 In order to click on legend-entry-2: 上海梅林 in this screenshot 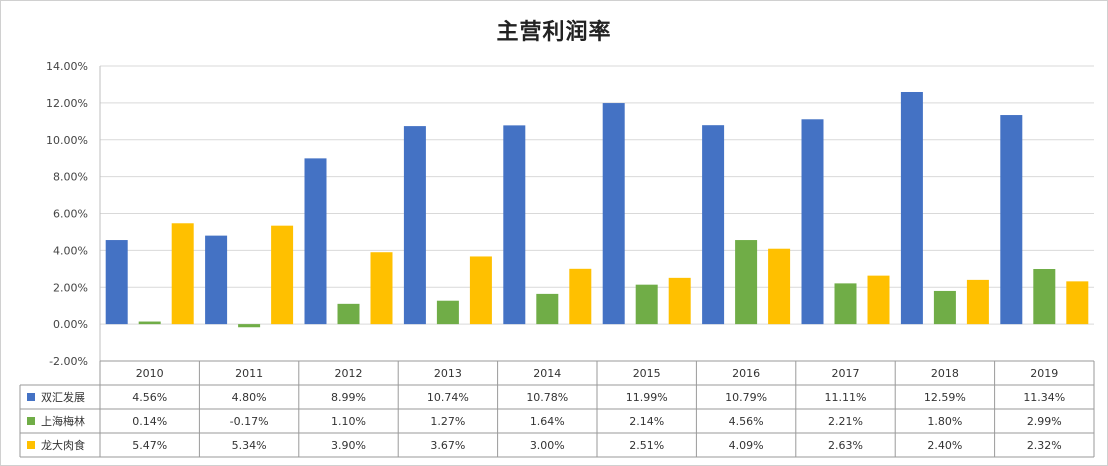, I will do `click(63, 421)`.